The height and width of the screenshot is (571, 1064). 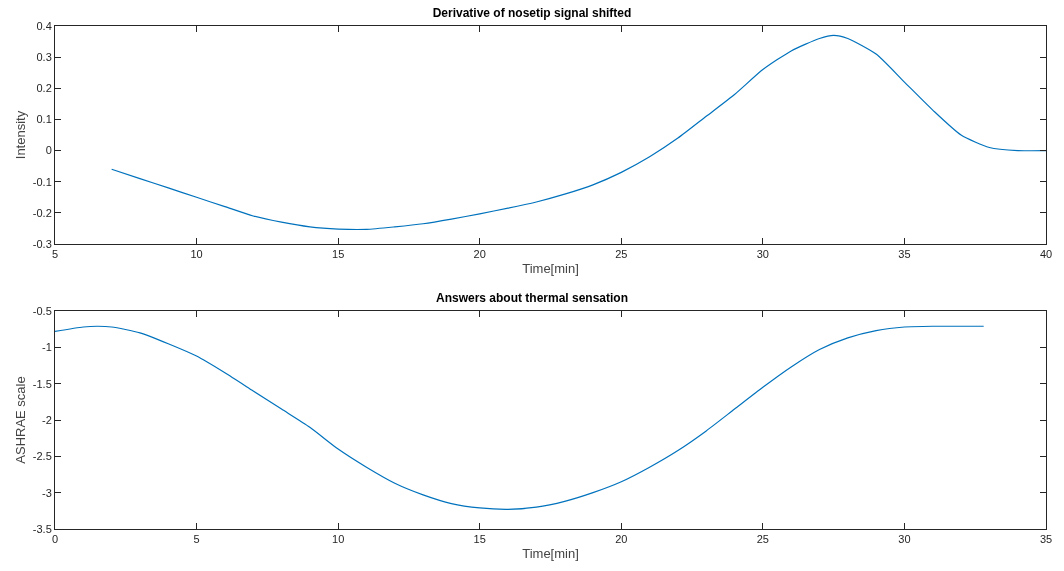 What do you see at coordinates (42, 310) in the screenshot?
I see `y-tick-label: -0.5` at bounding box center [42, 310].